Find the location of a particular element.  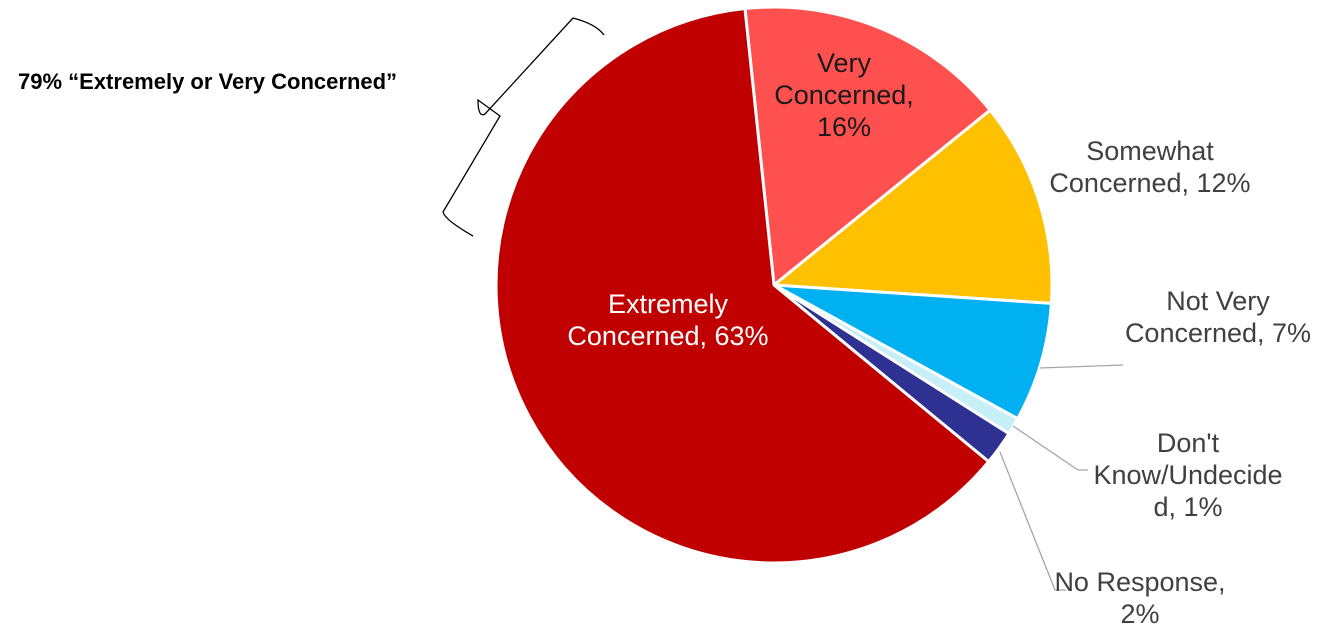

slice-label-line: Know/Undecide is located at coordinates (1187, 475).